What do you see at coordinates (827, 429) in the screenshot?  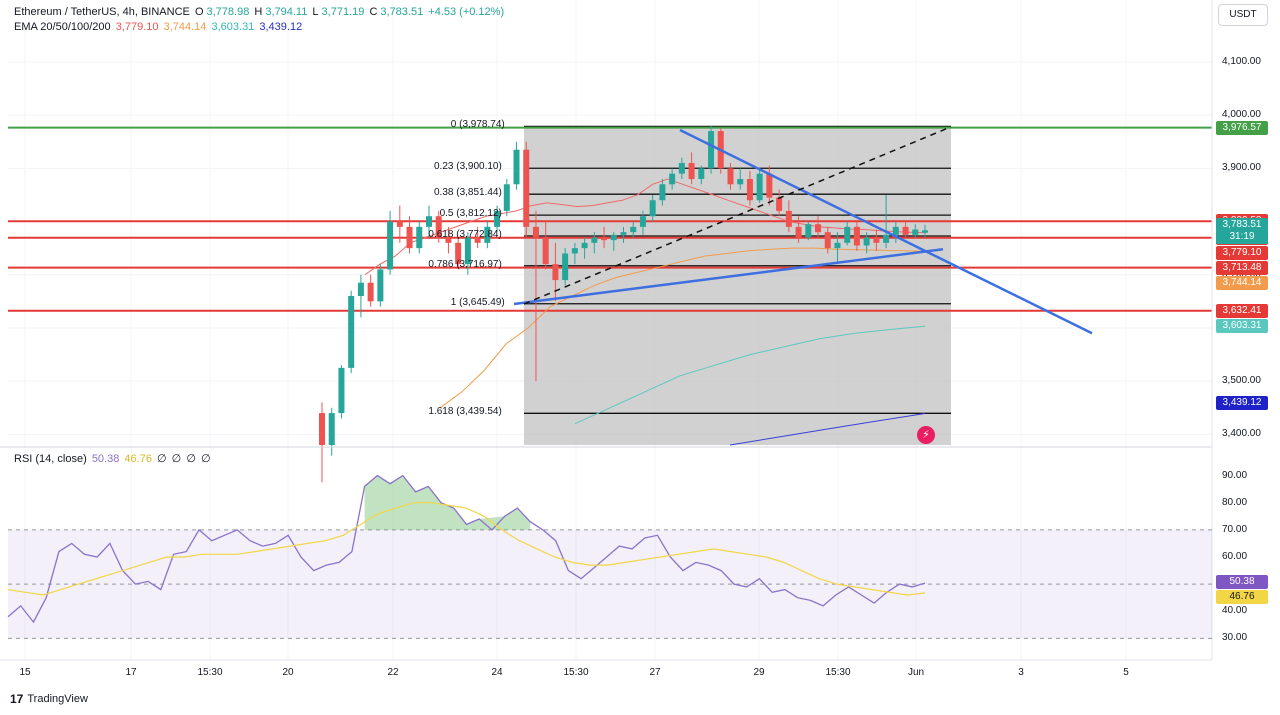 I see `ema200-line` at bounding box center [827, 429].